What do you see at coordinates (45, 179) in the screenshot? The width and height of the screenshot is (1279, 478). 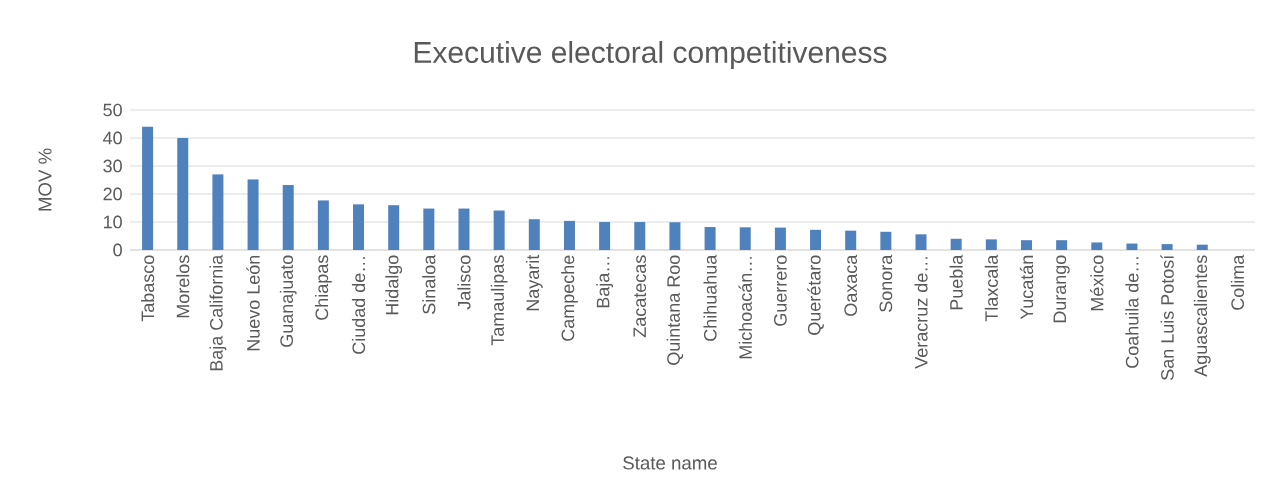 I see `y-axis-title: MOV %` at bounding box center [45, 179].